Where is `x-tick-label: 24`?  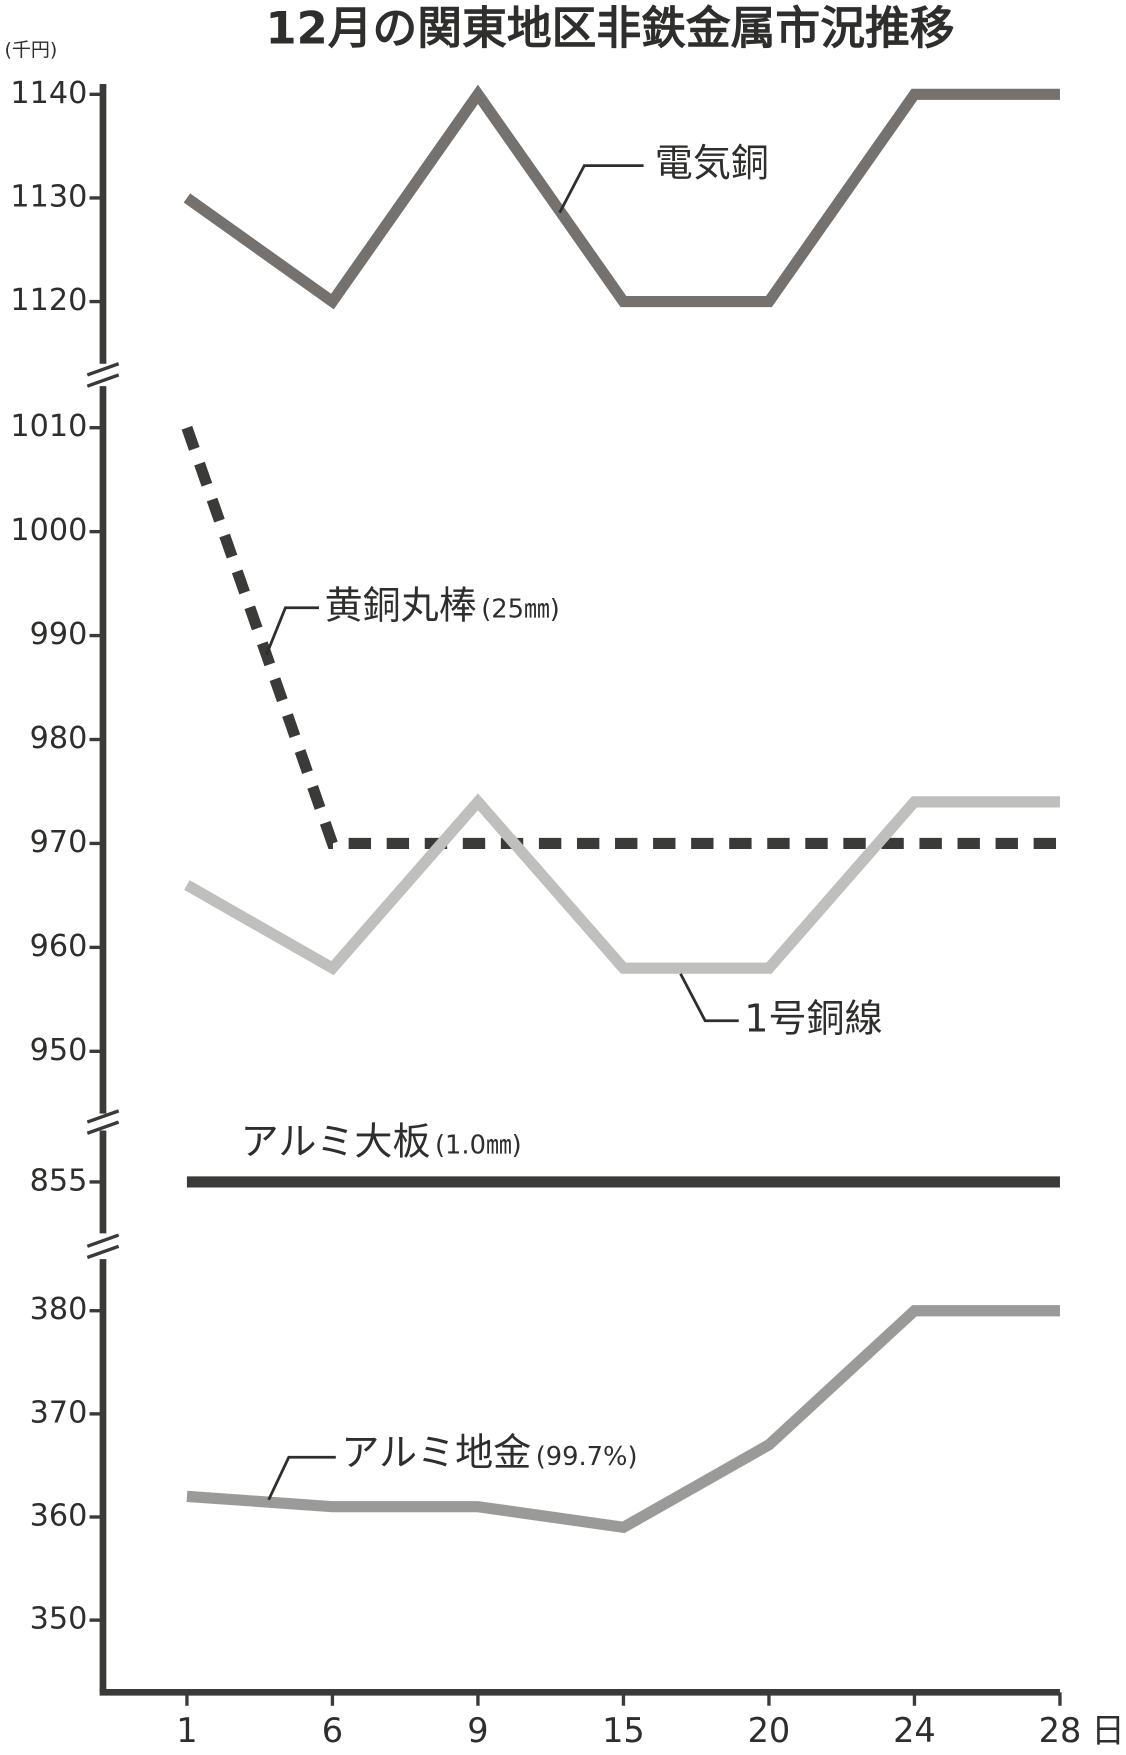
x-tick-label: 24 is located at coordinates (914, 1730).